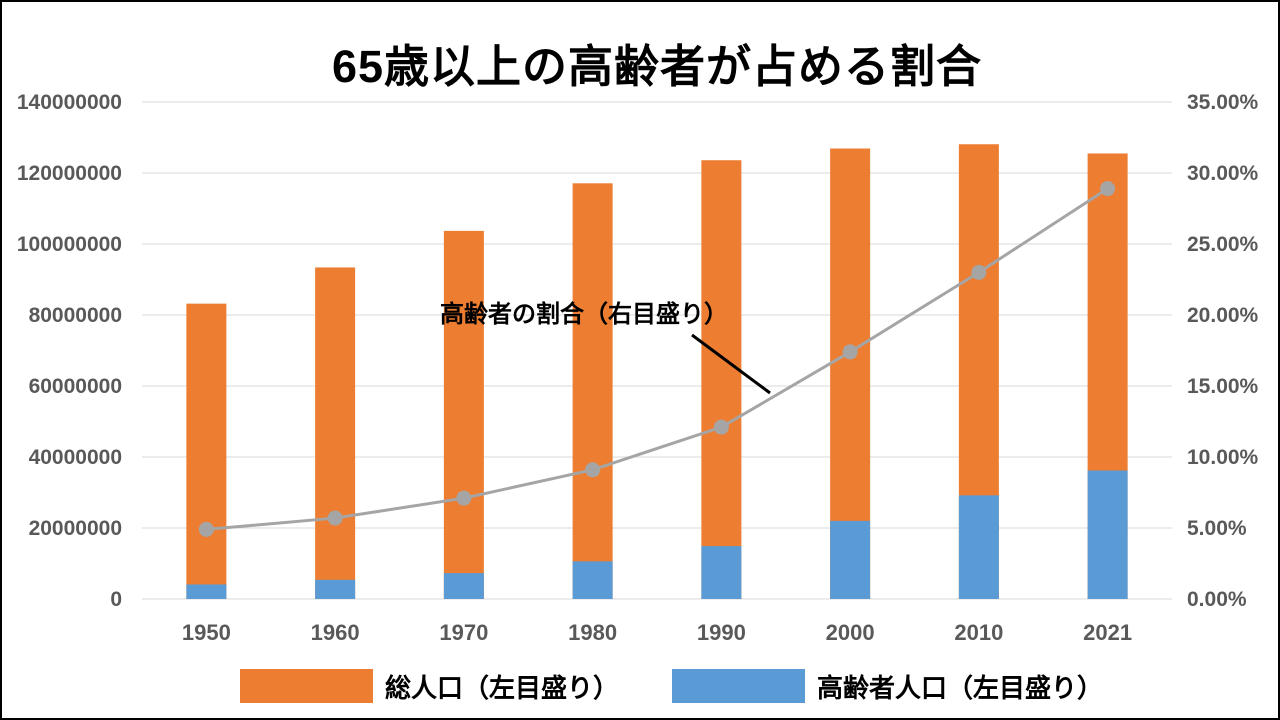  I want to click on ratio-marker-1970, so click(464, 498).